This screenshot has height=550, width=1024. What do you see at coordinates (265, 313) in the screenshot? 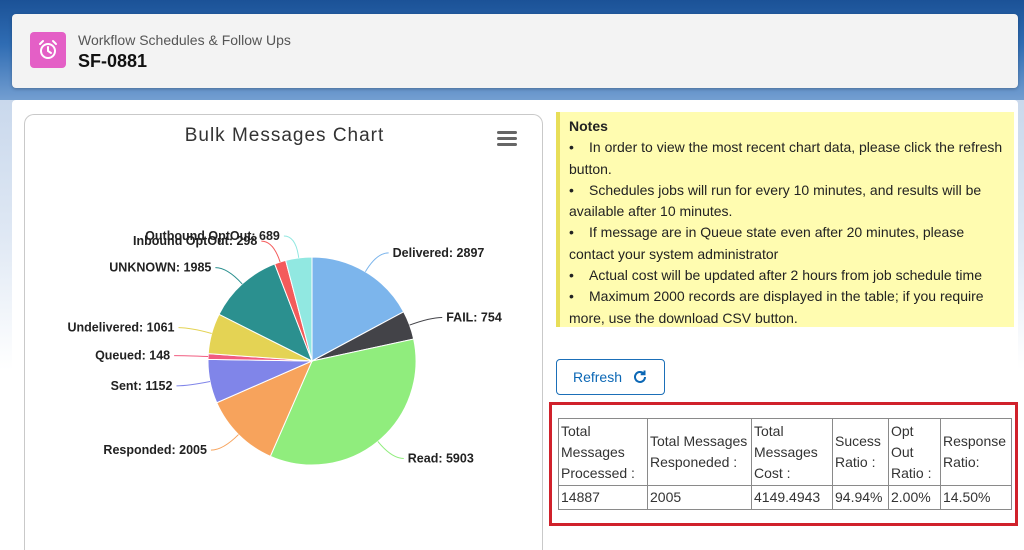
I see `pie-slice-unknown` at bounding box center [265, 313].